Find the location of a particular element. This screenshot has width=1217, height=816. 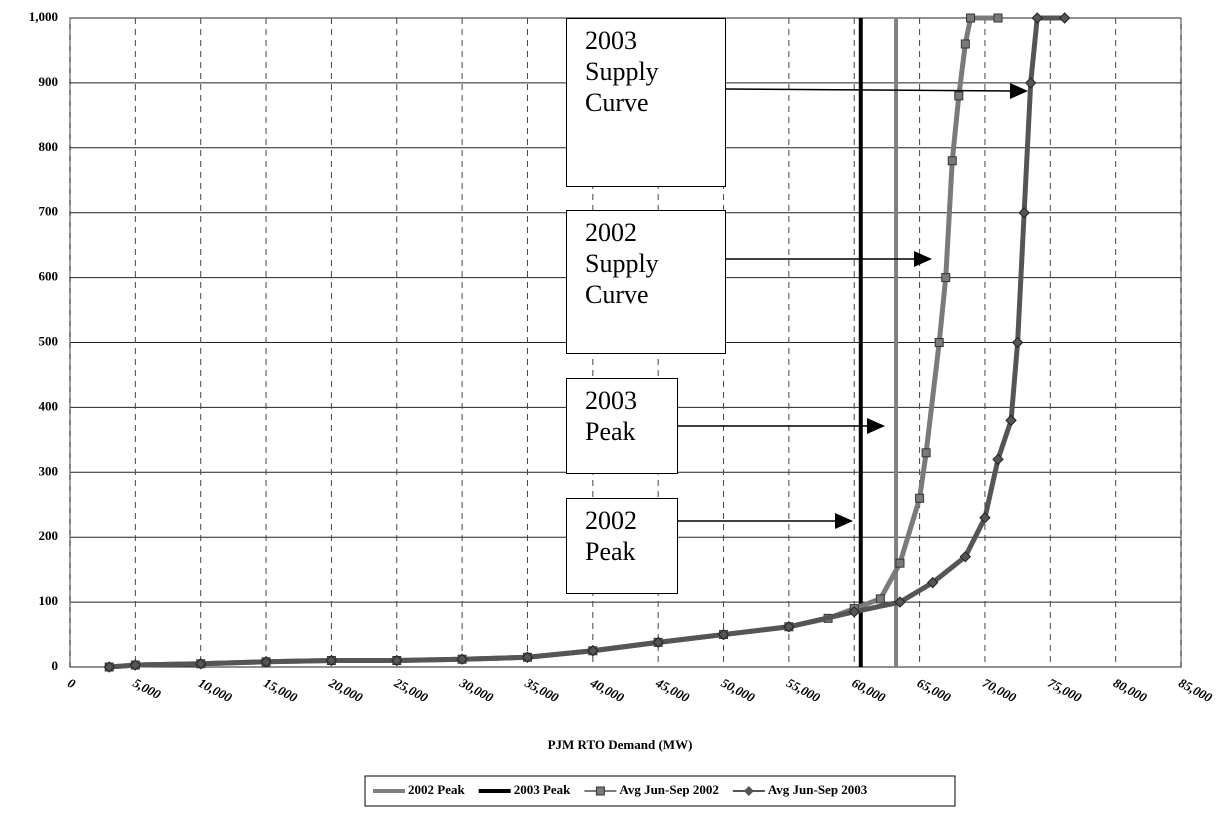

annotation-box: 2002 Supply Curve is located at coordinates (646, 282).